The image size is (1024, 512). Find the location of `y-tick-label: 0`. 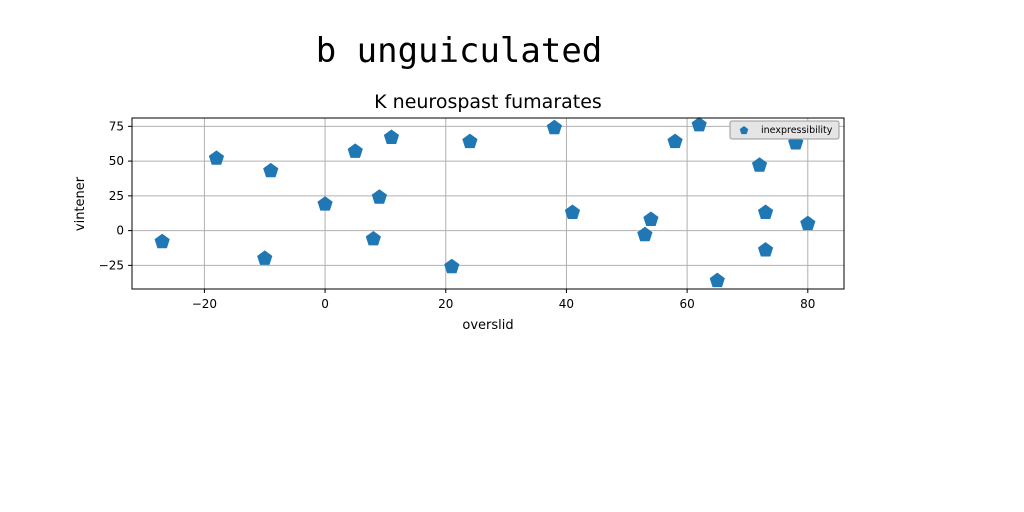

y-tick-label: 0 is located at coordinates (120, 231).